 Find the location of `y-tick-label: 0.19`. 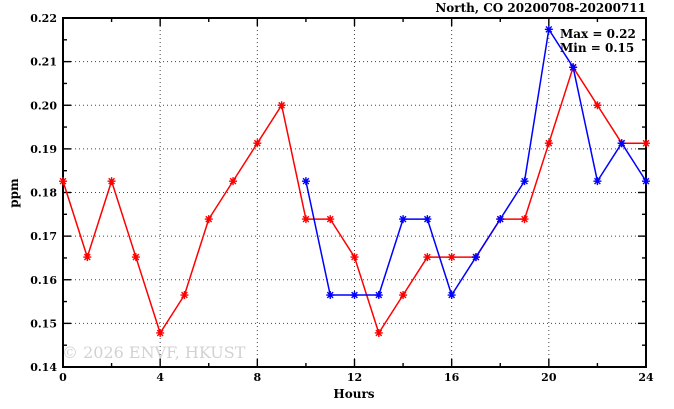

y-tick-label: 0.19 is located at coordinates (43, 149).